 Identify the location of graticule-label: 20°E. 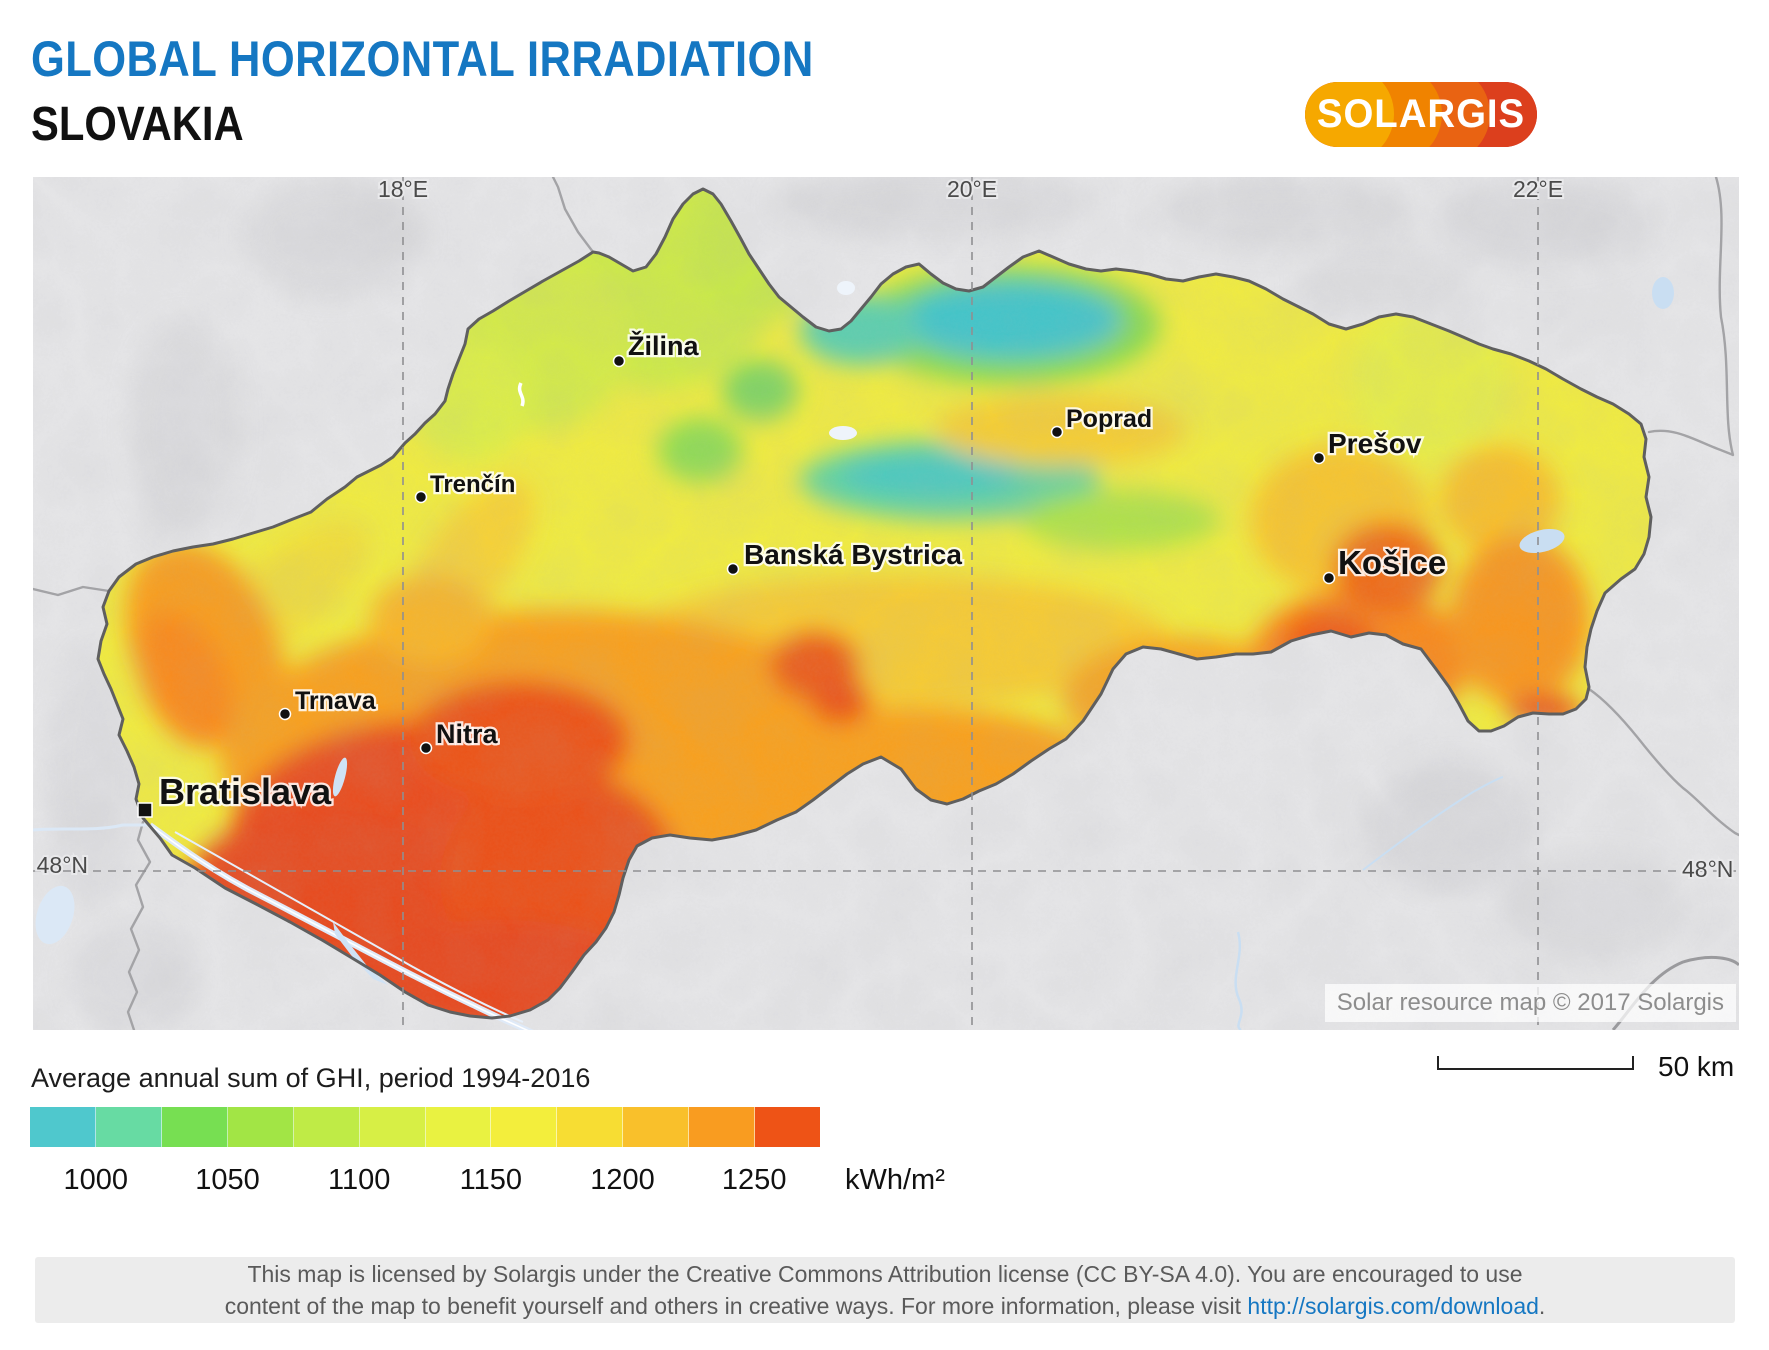
(972, 189).